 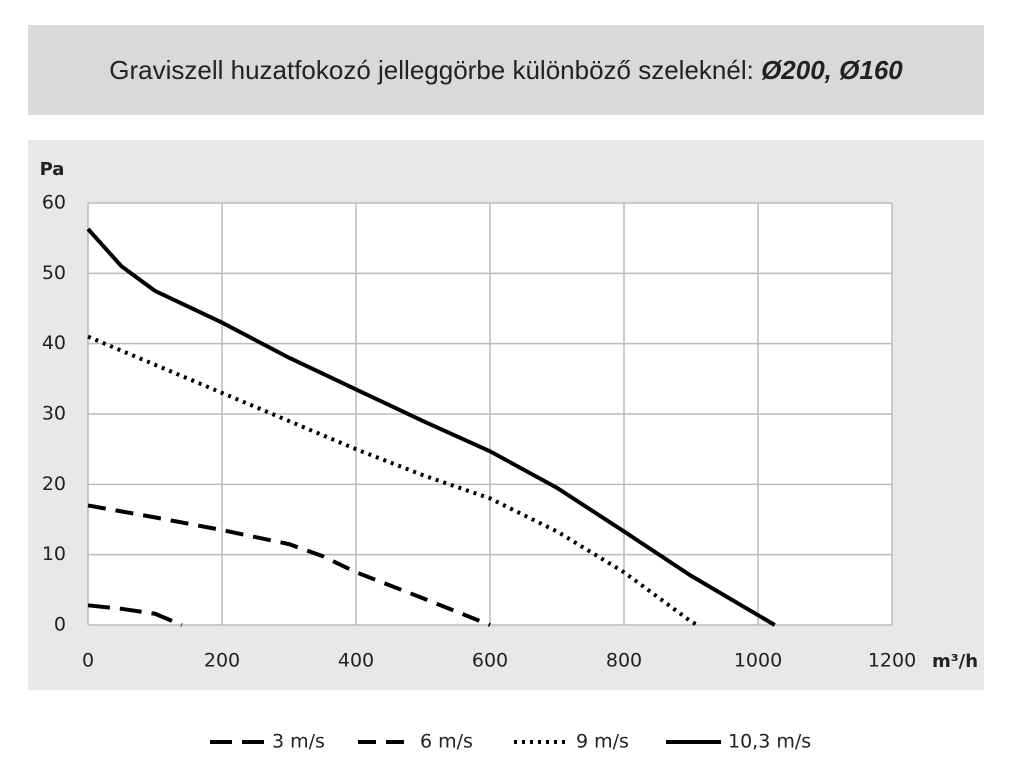 What do you see at coordinates (54, 273) in the screenshot?
I see `y-tick-label: 50` at bounding box center [54, 273].